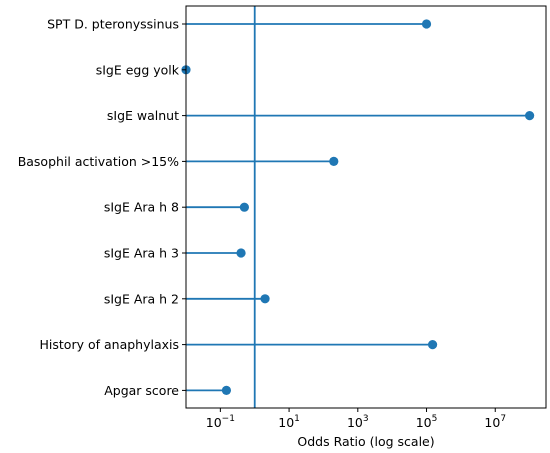  I want to click on x-tick-label: 10³, so click(358, 422).